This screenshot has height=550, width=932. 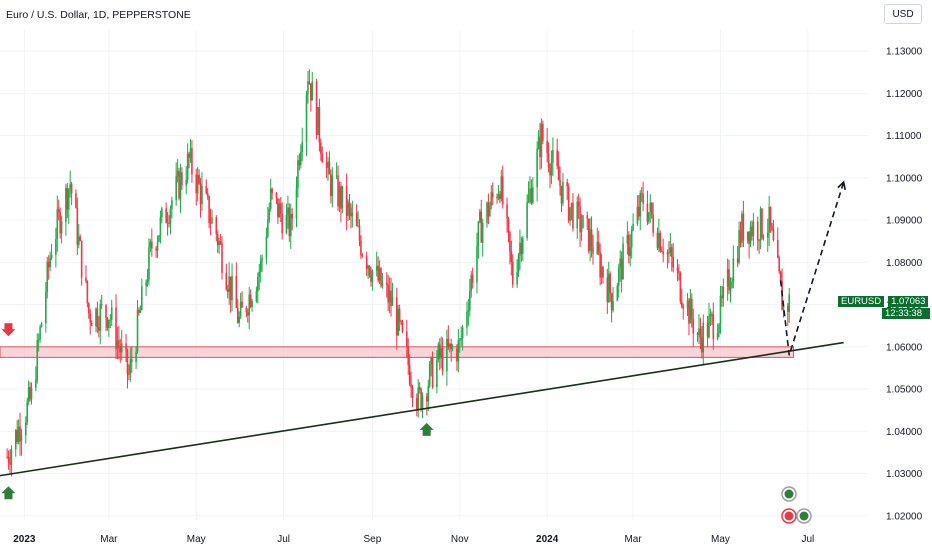 What do you see at coordinates (547, 539) in the screenshot?
I see `x-tick-label: 2024` at bounding box center [547, 539].